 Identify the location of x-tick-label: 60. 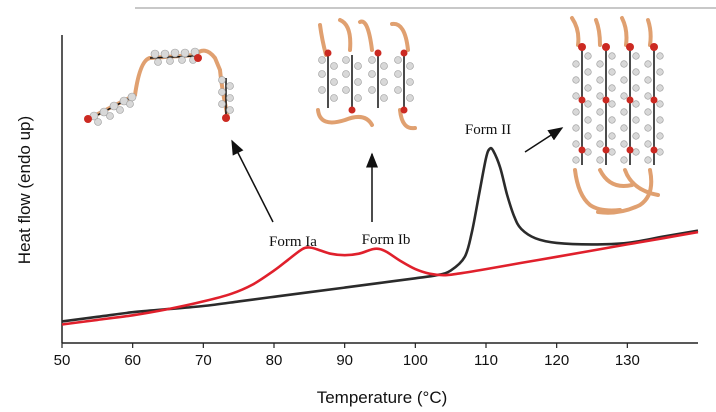
(132, 360).